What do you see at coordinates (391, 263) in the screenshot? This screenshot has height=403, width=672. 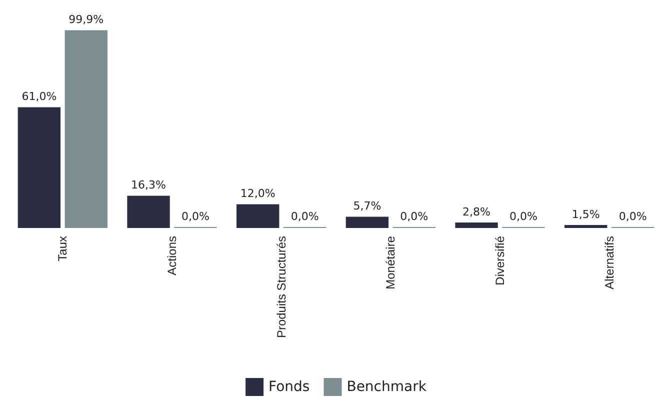 I see `x-tick-label: Monétaire` at bounding box center [391, 263].